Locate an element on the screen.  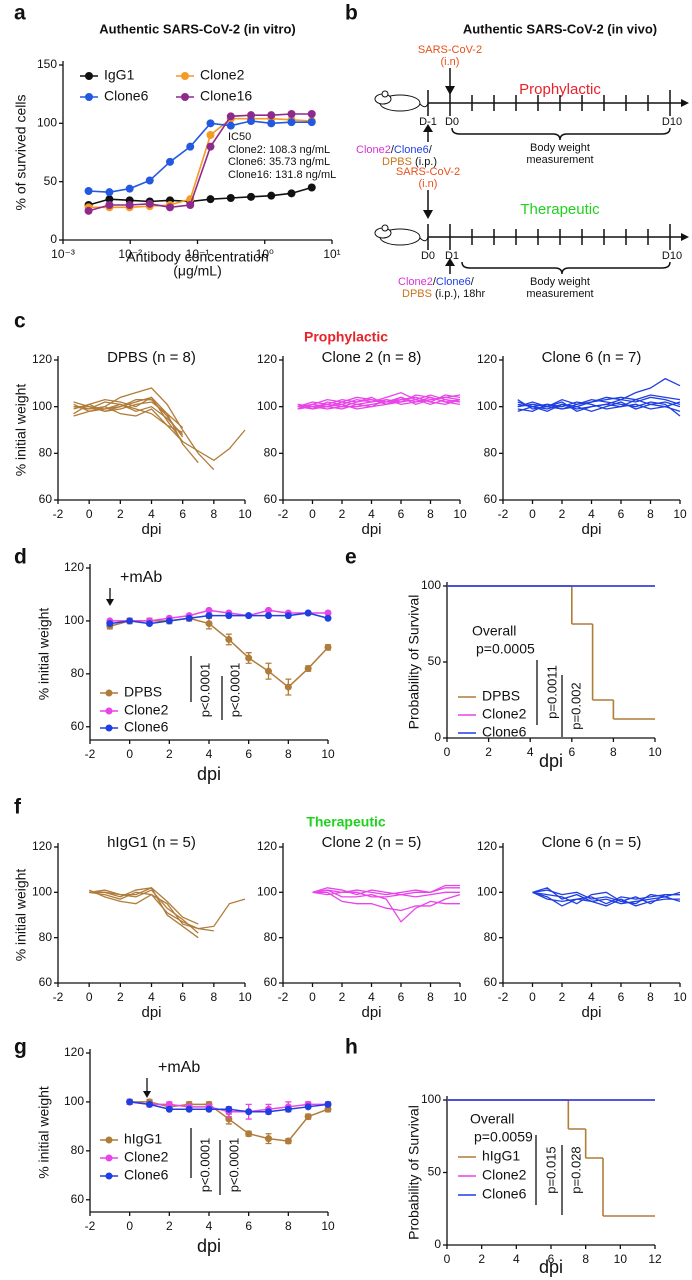
panel-label: e is located at coordinates (351, 557).